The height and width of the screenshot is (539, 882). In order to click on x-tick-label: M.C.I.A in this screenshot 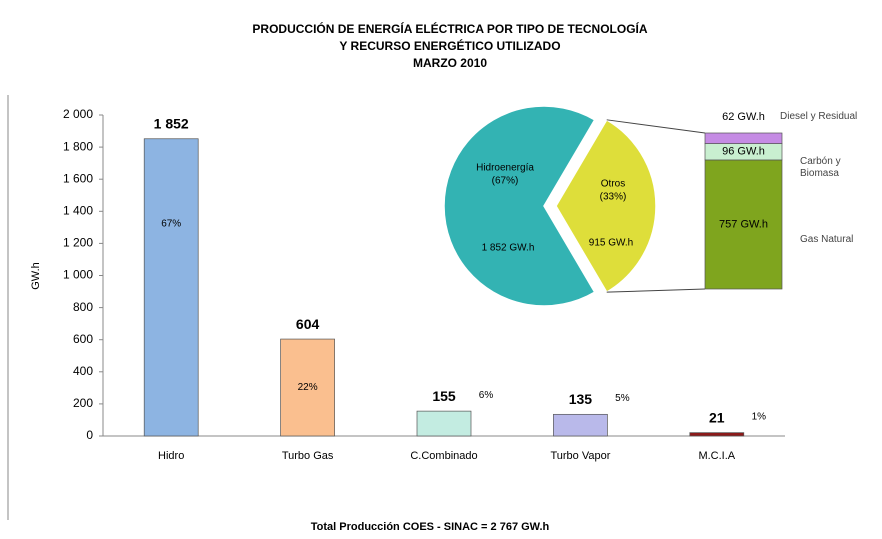, I will do `click(716, 456)`.